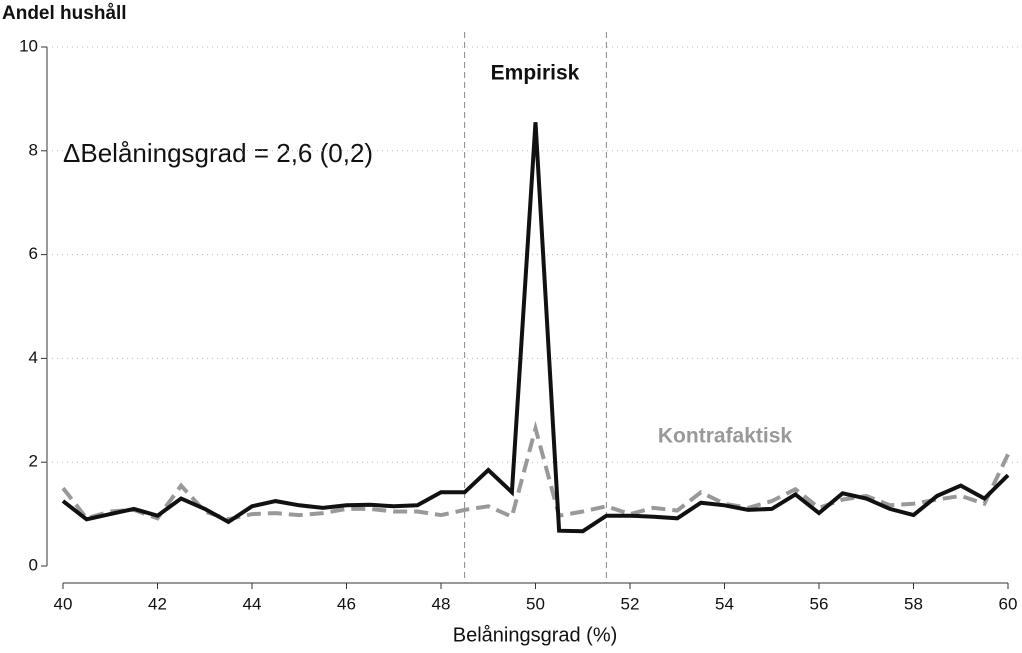 Image resolution: width=1022 pixels, height=653 pixels. I want to click on x-tick-label: 40, so click(63, 603).